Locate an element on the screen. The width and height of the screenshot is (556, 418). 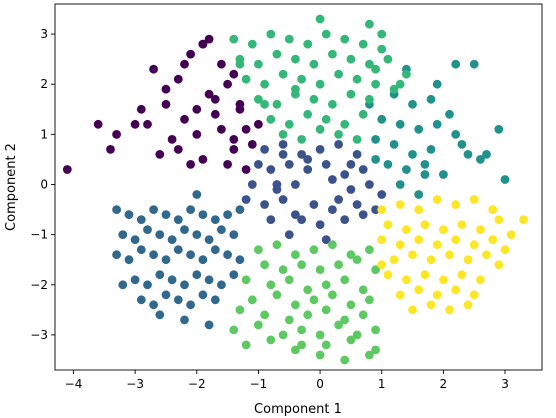
y-tick-label: 3 is located at coordinates (44, 34).